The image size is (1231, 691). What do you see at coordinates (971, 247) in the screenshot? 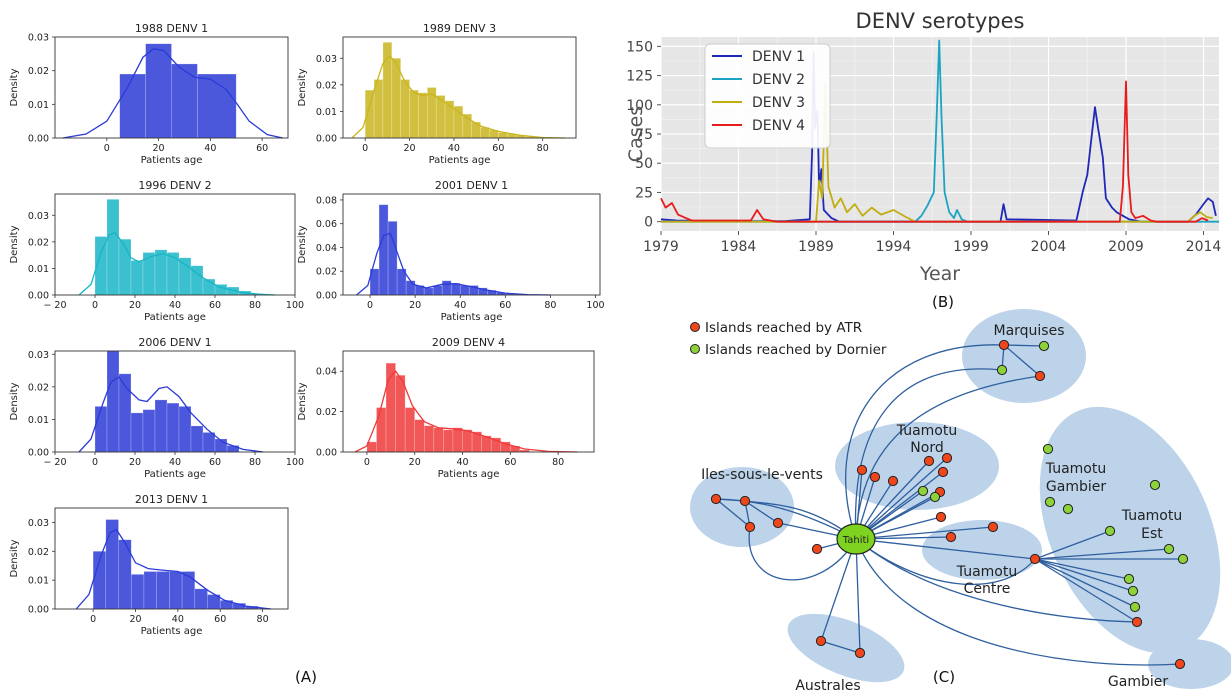
I see `x-tick-label: 1999` at bounding box center [971, 247].